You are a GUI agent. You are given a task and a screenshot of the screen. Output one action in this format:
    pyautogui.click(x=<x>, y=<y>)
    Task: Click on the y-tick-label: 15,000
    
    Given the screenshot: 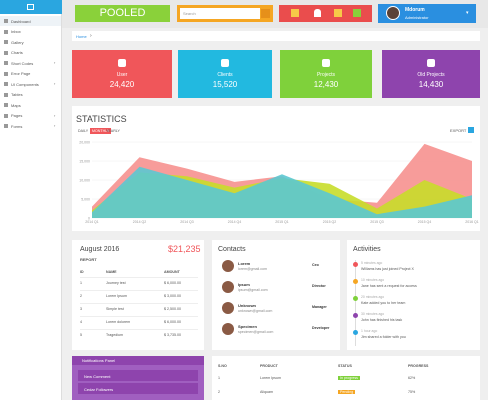 What is the action you would take?
    pyautogui.click(x=84, y=162)
    